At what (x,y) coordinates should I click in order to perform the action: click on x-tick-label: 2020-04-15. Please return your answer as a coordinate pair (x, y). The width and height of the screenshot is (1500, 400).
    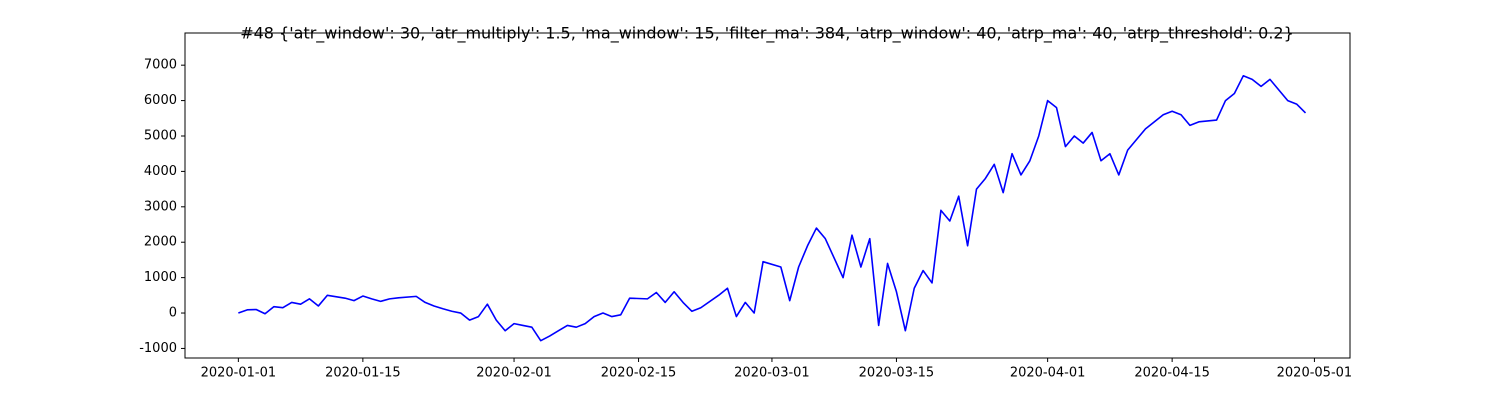
    Looking at the image, I should click on (1172, 373).